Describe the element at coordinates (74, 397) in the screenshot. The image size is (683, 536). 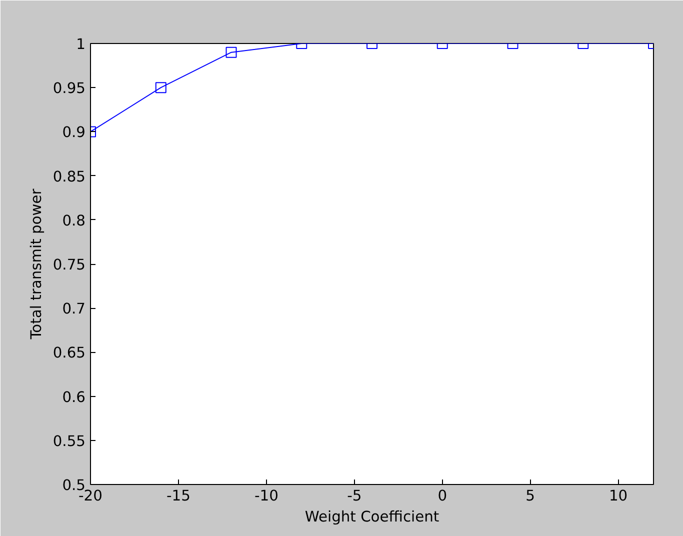
I see `y-tick-label: 0.6` at that location.